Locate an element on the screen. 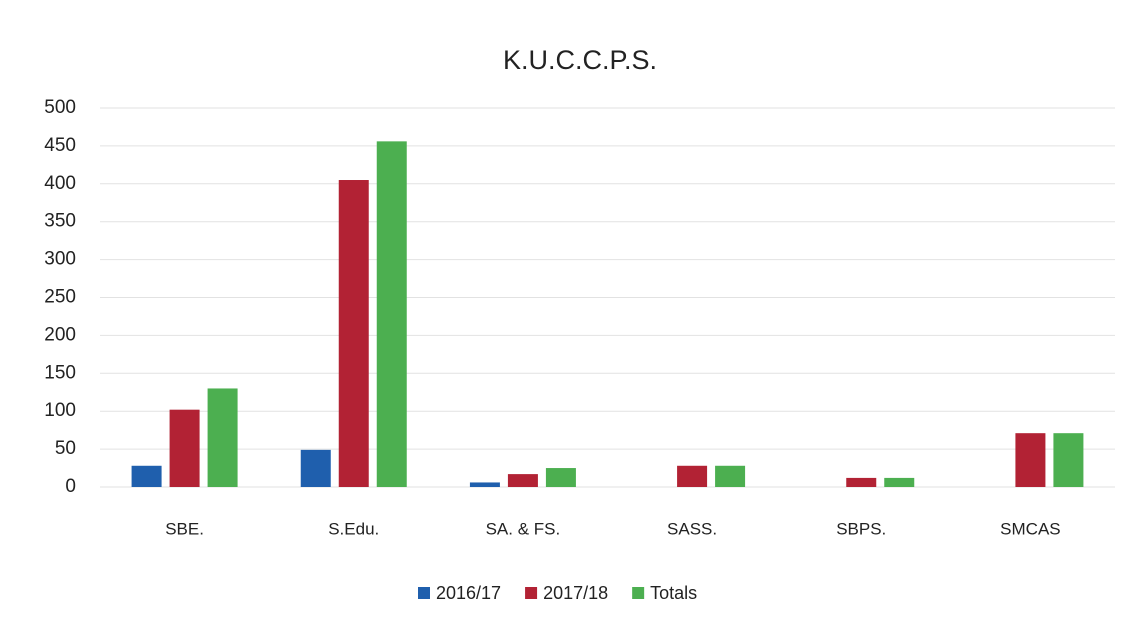 Image resolution: width=1126 pixels, height=627 pixels. x-tick-label: SBPS. is located at coordinates (861, 528).